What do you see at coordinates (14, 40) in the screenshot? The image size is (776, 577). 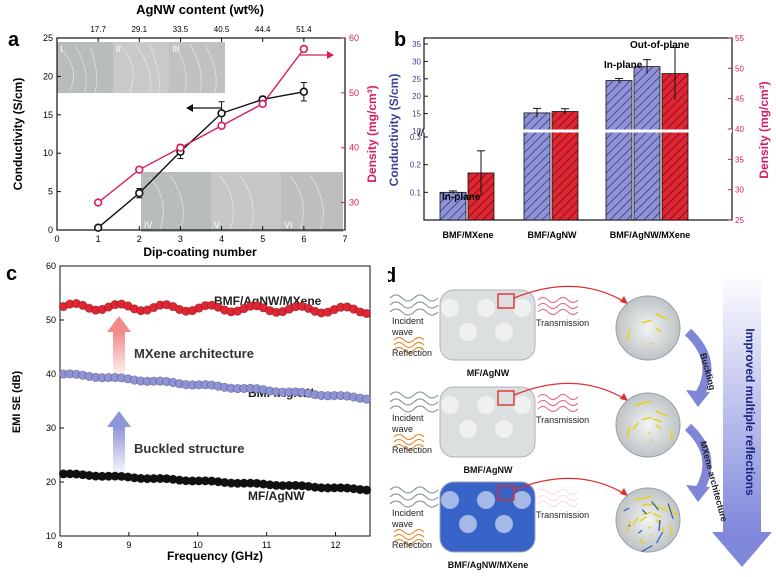 I see `panel-a-letter: a` at bounding box center [14, 40].